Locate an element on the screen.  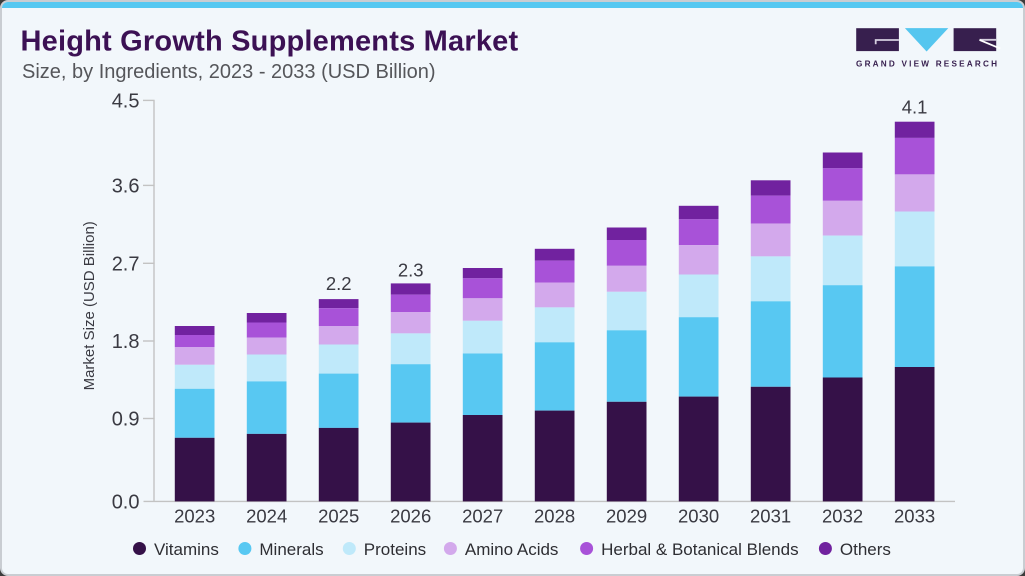
svg-text: 2027 is located at coordinates (482, 515).